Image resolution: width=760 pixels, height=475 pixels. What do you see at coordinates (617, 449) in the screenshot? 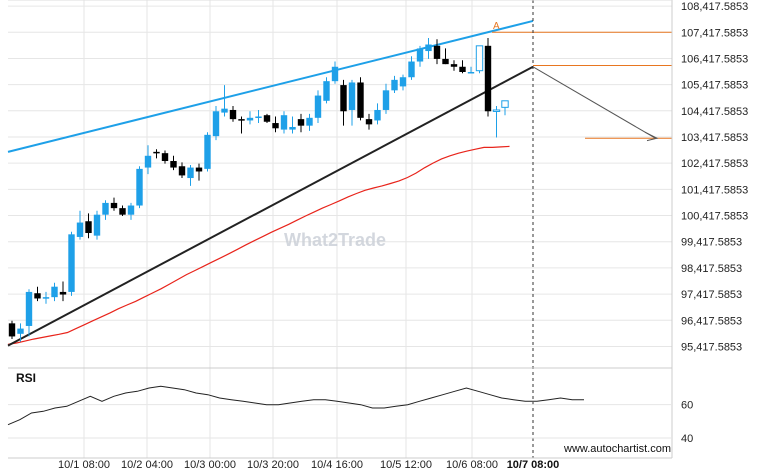
I see `website-link: www.autochartist.com` at bounding box center [617, 449].